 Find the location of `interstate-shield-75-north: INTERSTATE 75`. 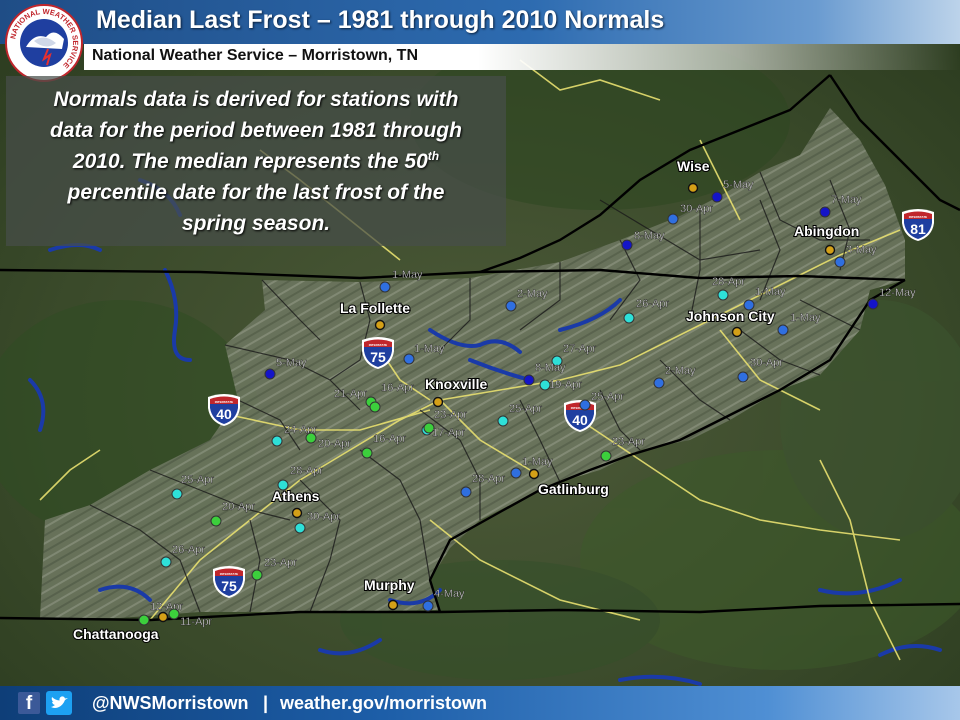

interstate-shield-75-north: INTERSTATE 75 is located at coordinates (378, 353).